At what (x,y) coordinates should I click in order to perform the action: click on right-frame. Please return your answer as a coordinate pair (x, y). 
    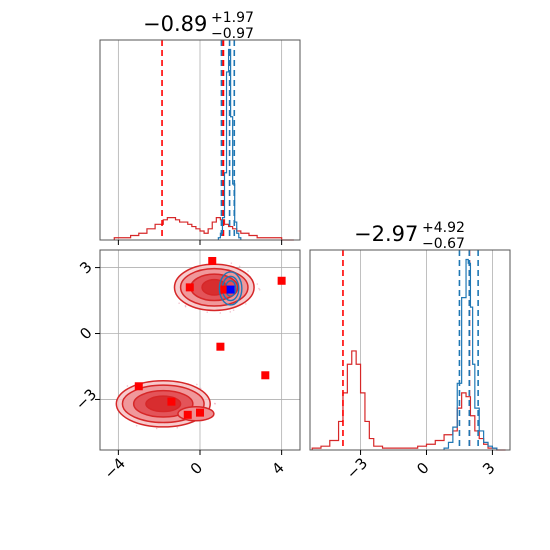
    Looking at the image, I should click on (410, 350).